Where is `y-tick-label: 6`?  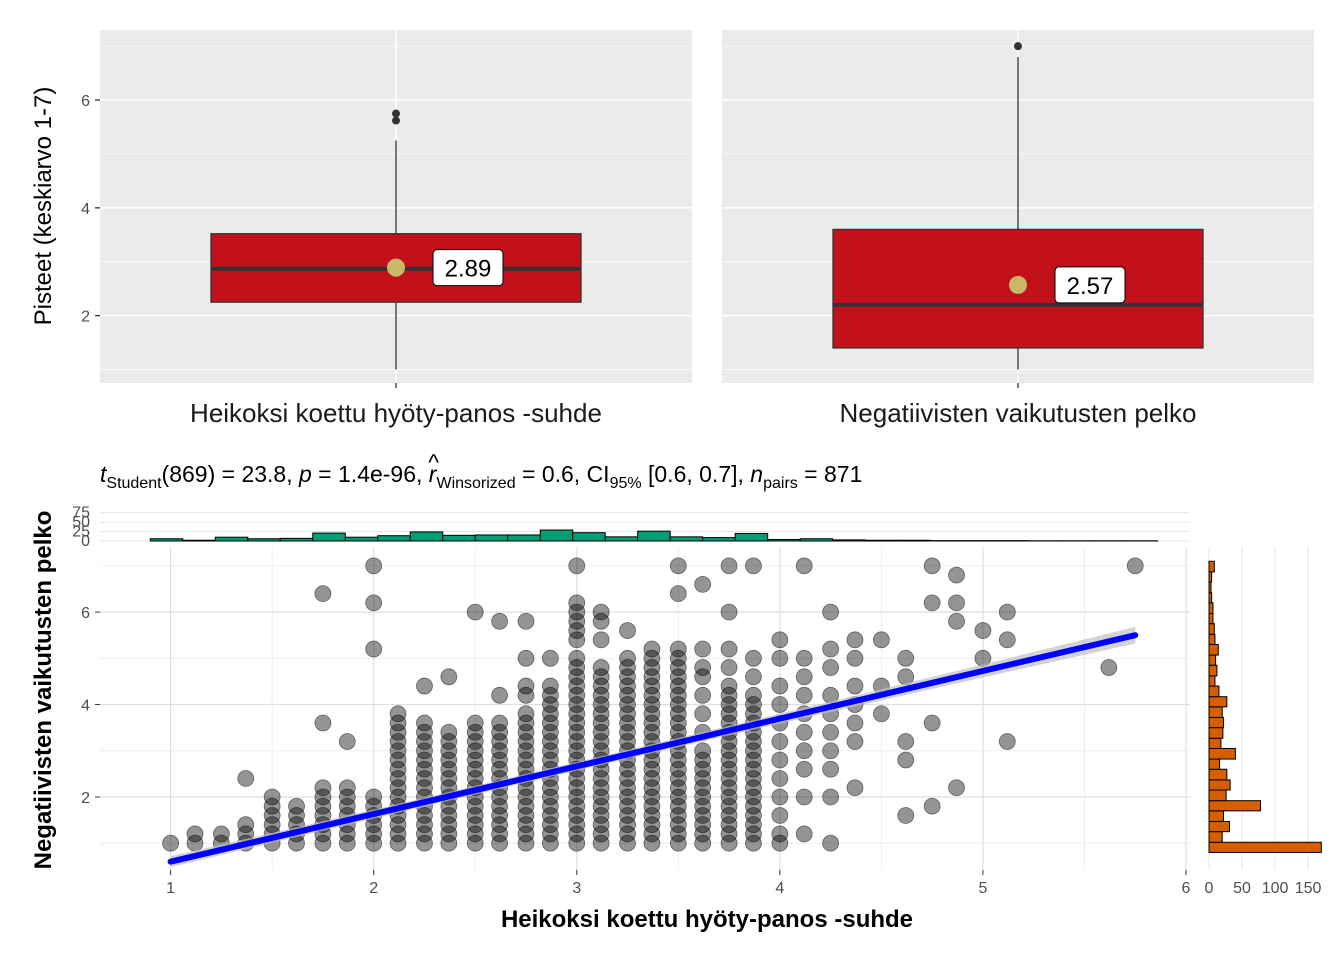 y-tick-label: 6 is located at coordinates (85, 101).